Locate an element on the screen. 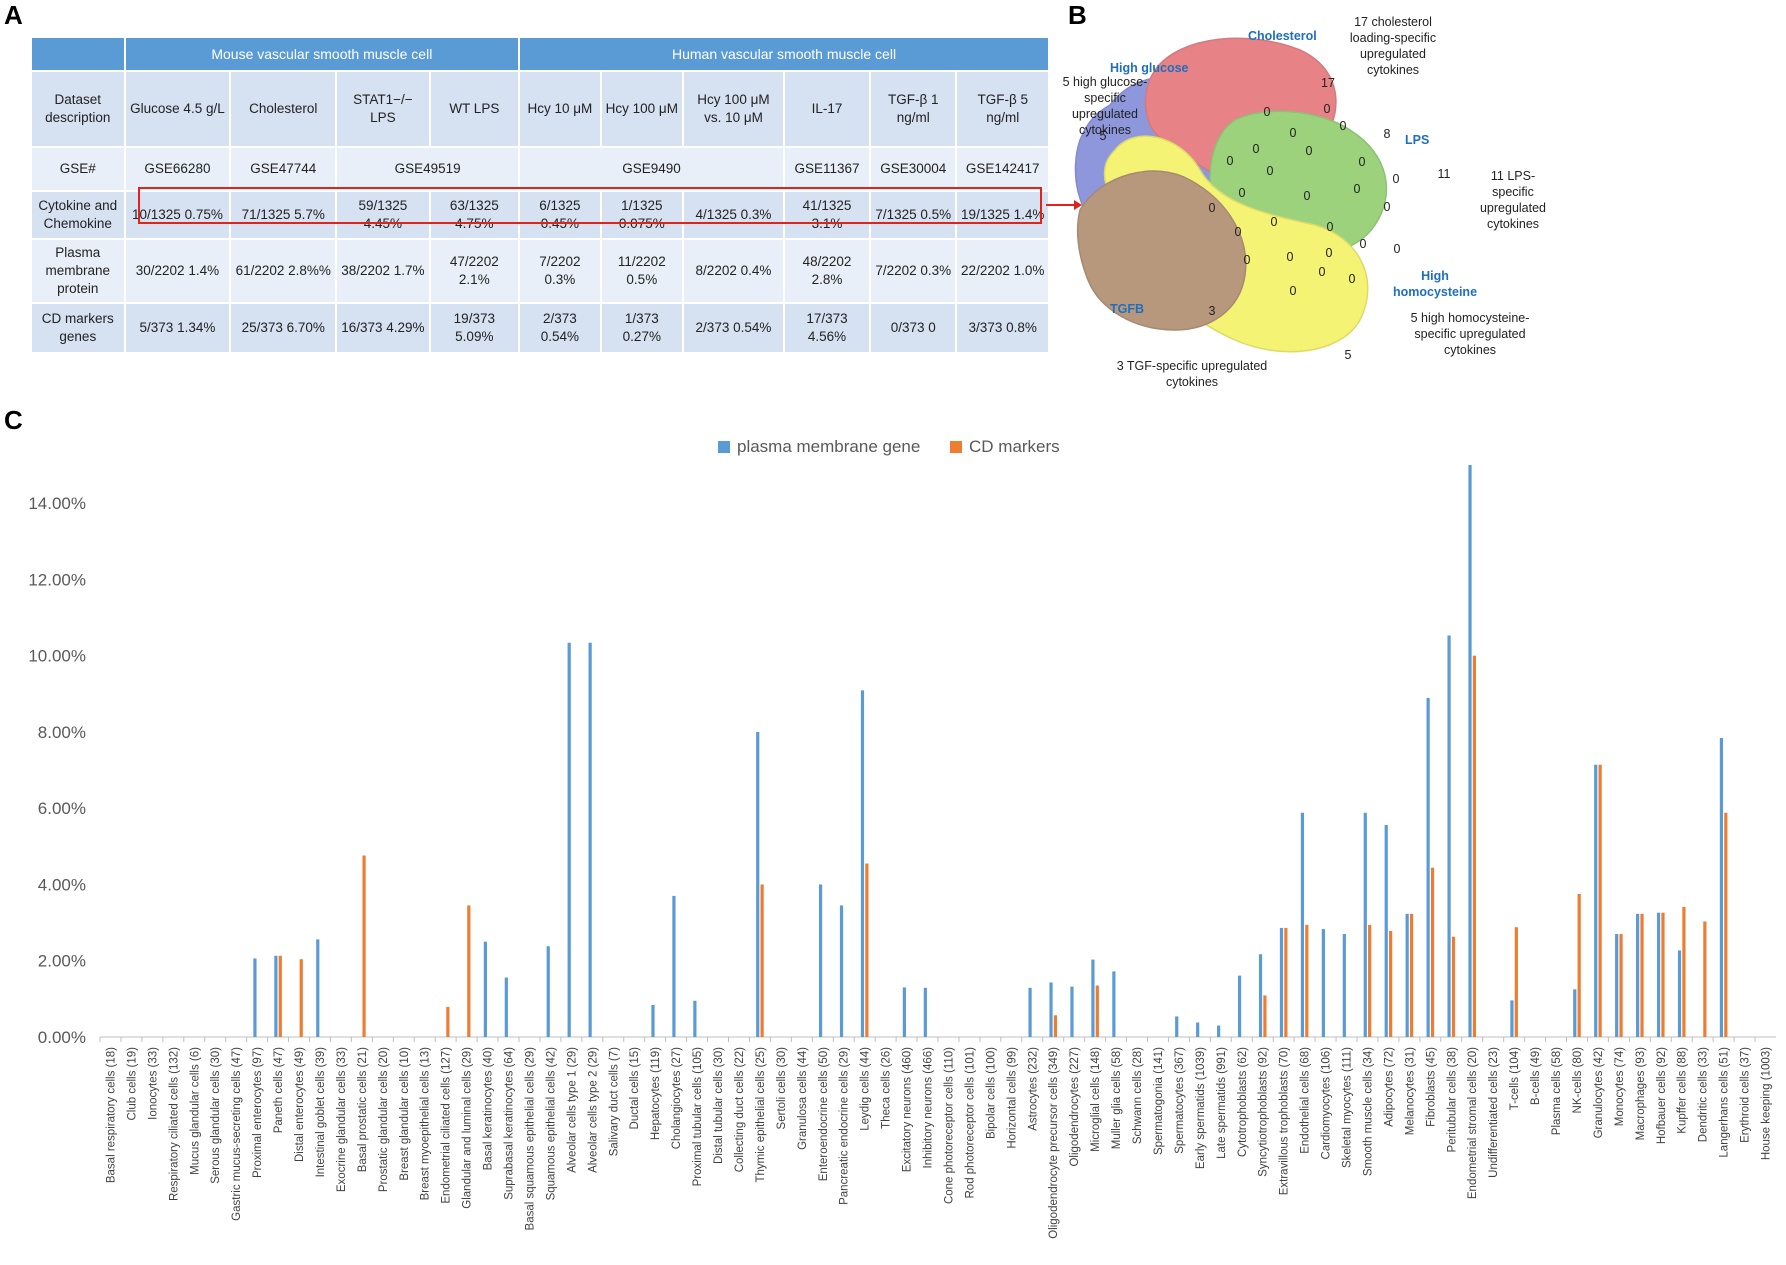 This screenshot has height=1265, width=1786. x-category-label: Cardiomyocytes (106) is located at coordinates (1327, 1103).